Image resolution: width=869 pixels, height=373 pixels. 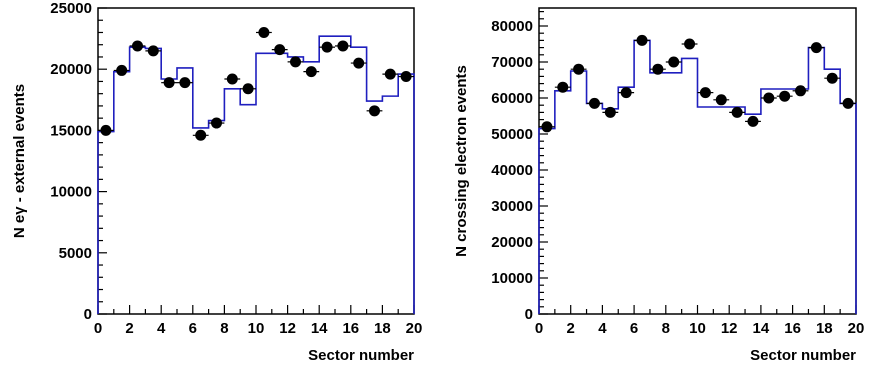 What do you see at coordinates (512, 242) in the screenshot?
I see `right-y-tick-label: 20000` at bounding box center [512, 242].